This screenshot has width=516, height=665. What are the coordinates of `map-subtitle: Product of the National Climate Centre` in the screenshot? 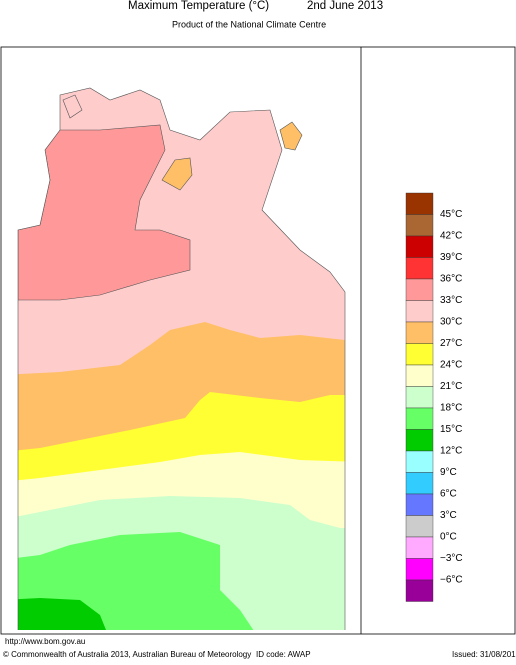 It's located at (249, 24).